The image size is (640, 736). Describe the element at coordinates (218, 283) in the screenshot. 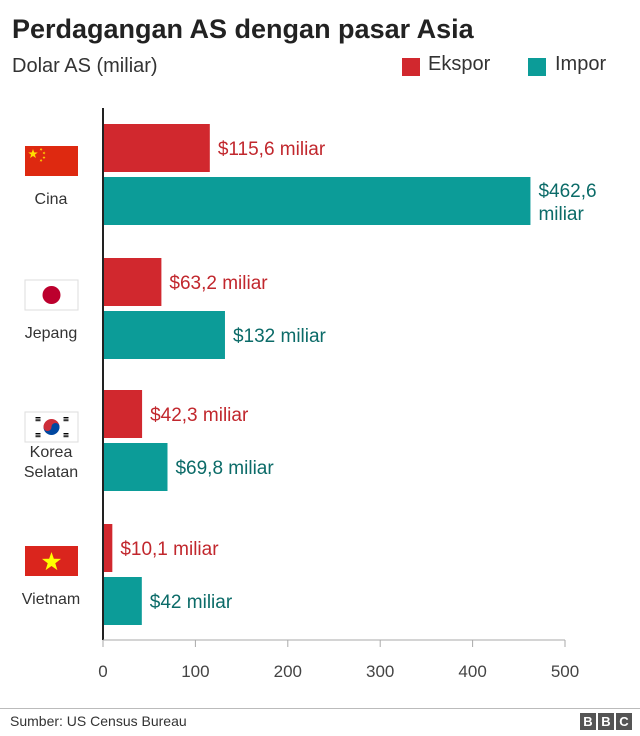

I see `export-value-label: $63,2 miliar` at that location.